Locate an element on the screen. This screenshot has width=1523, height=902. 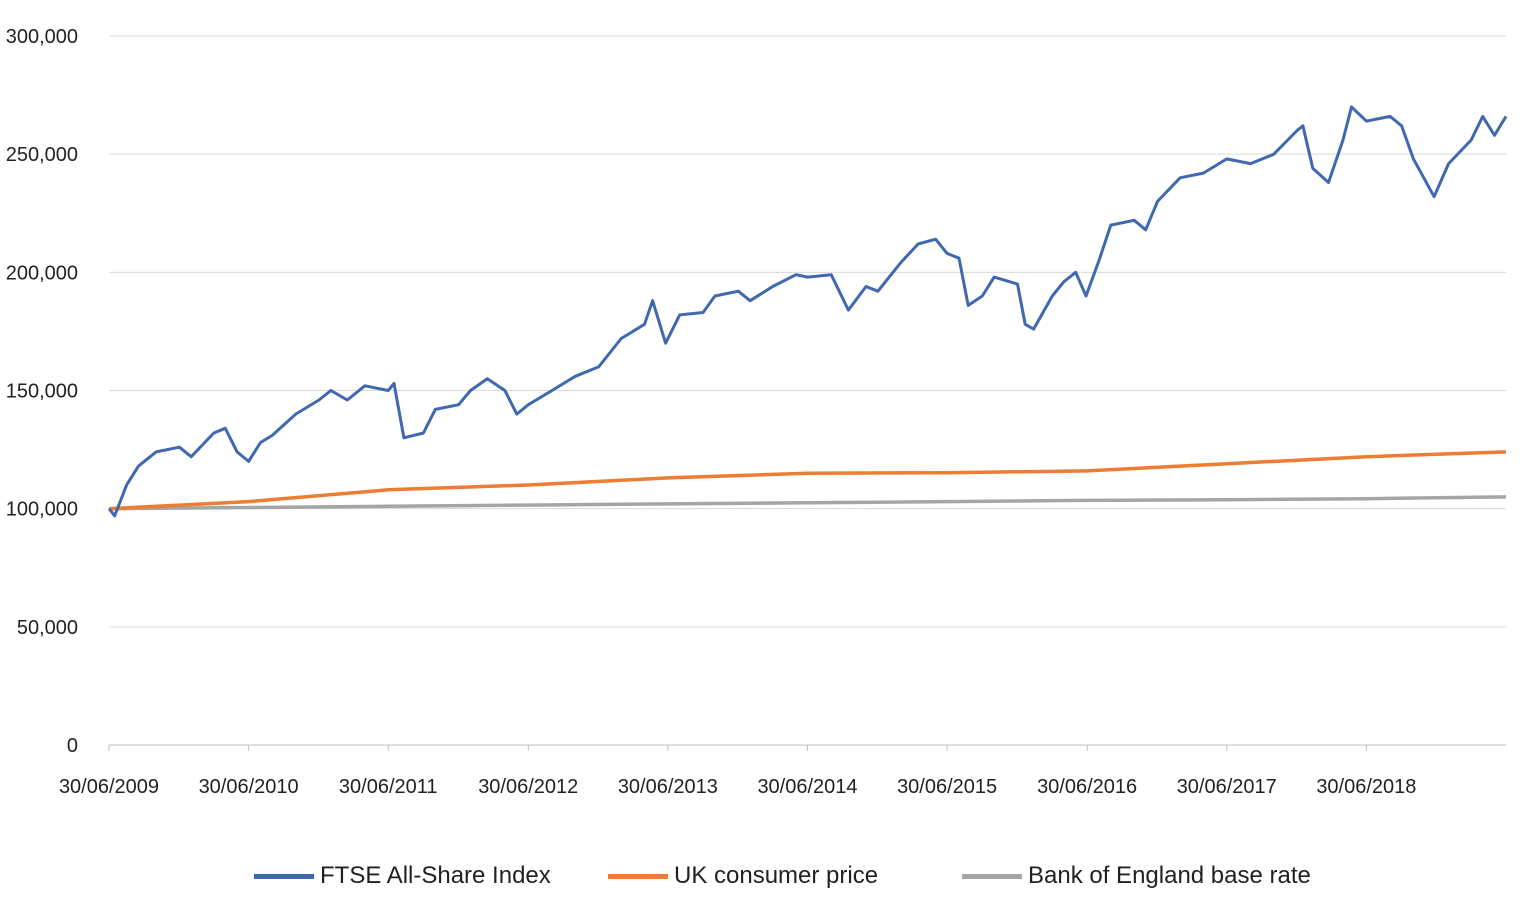
y-tick-label: 250,000 is located at coordinates (42, 155).